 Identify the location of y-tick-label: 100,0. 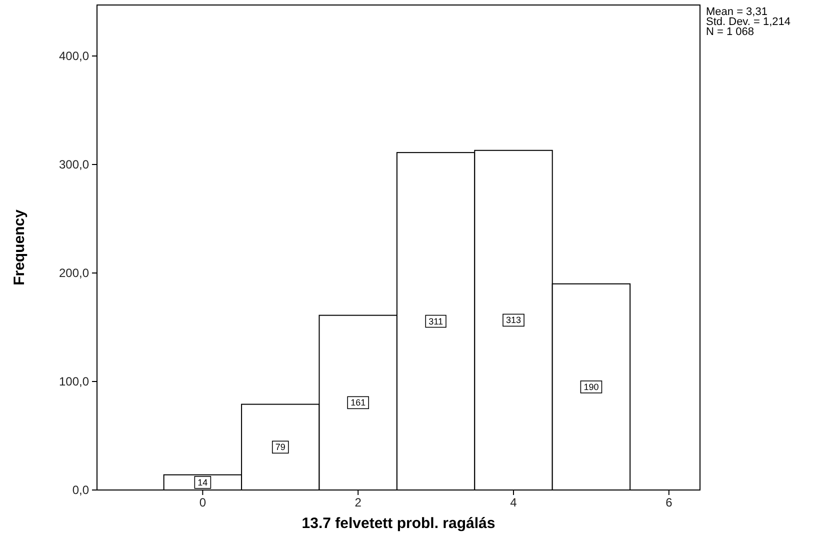
(74, 381).